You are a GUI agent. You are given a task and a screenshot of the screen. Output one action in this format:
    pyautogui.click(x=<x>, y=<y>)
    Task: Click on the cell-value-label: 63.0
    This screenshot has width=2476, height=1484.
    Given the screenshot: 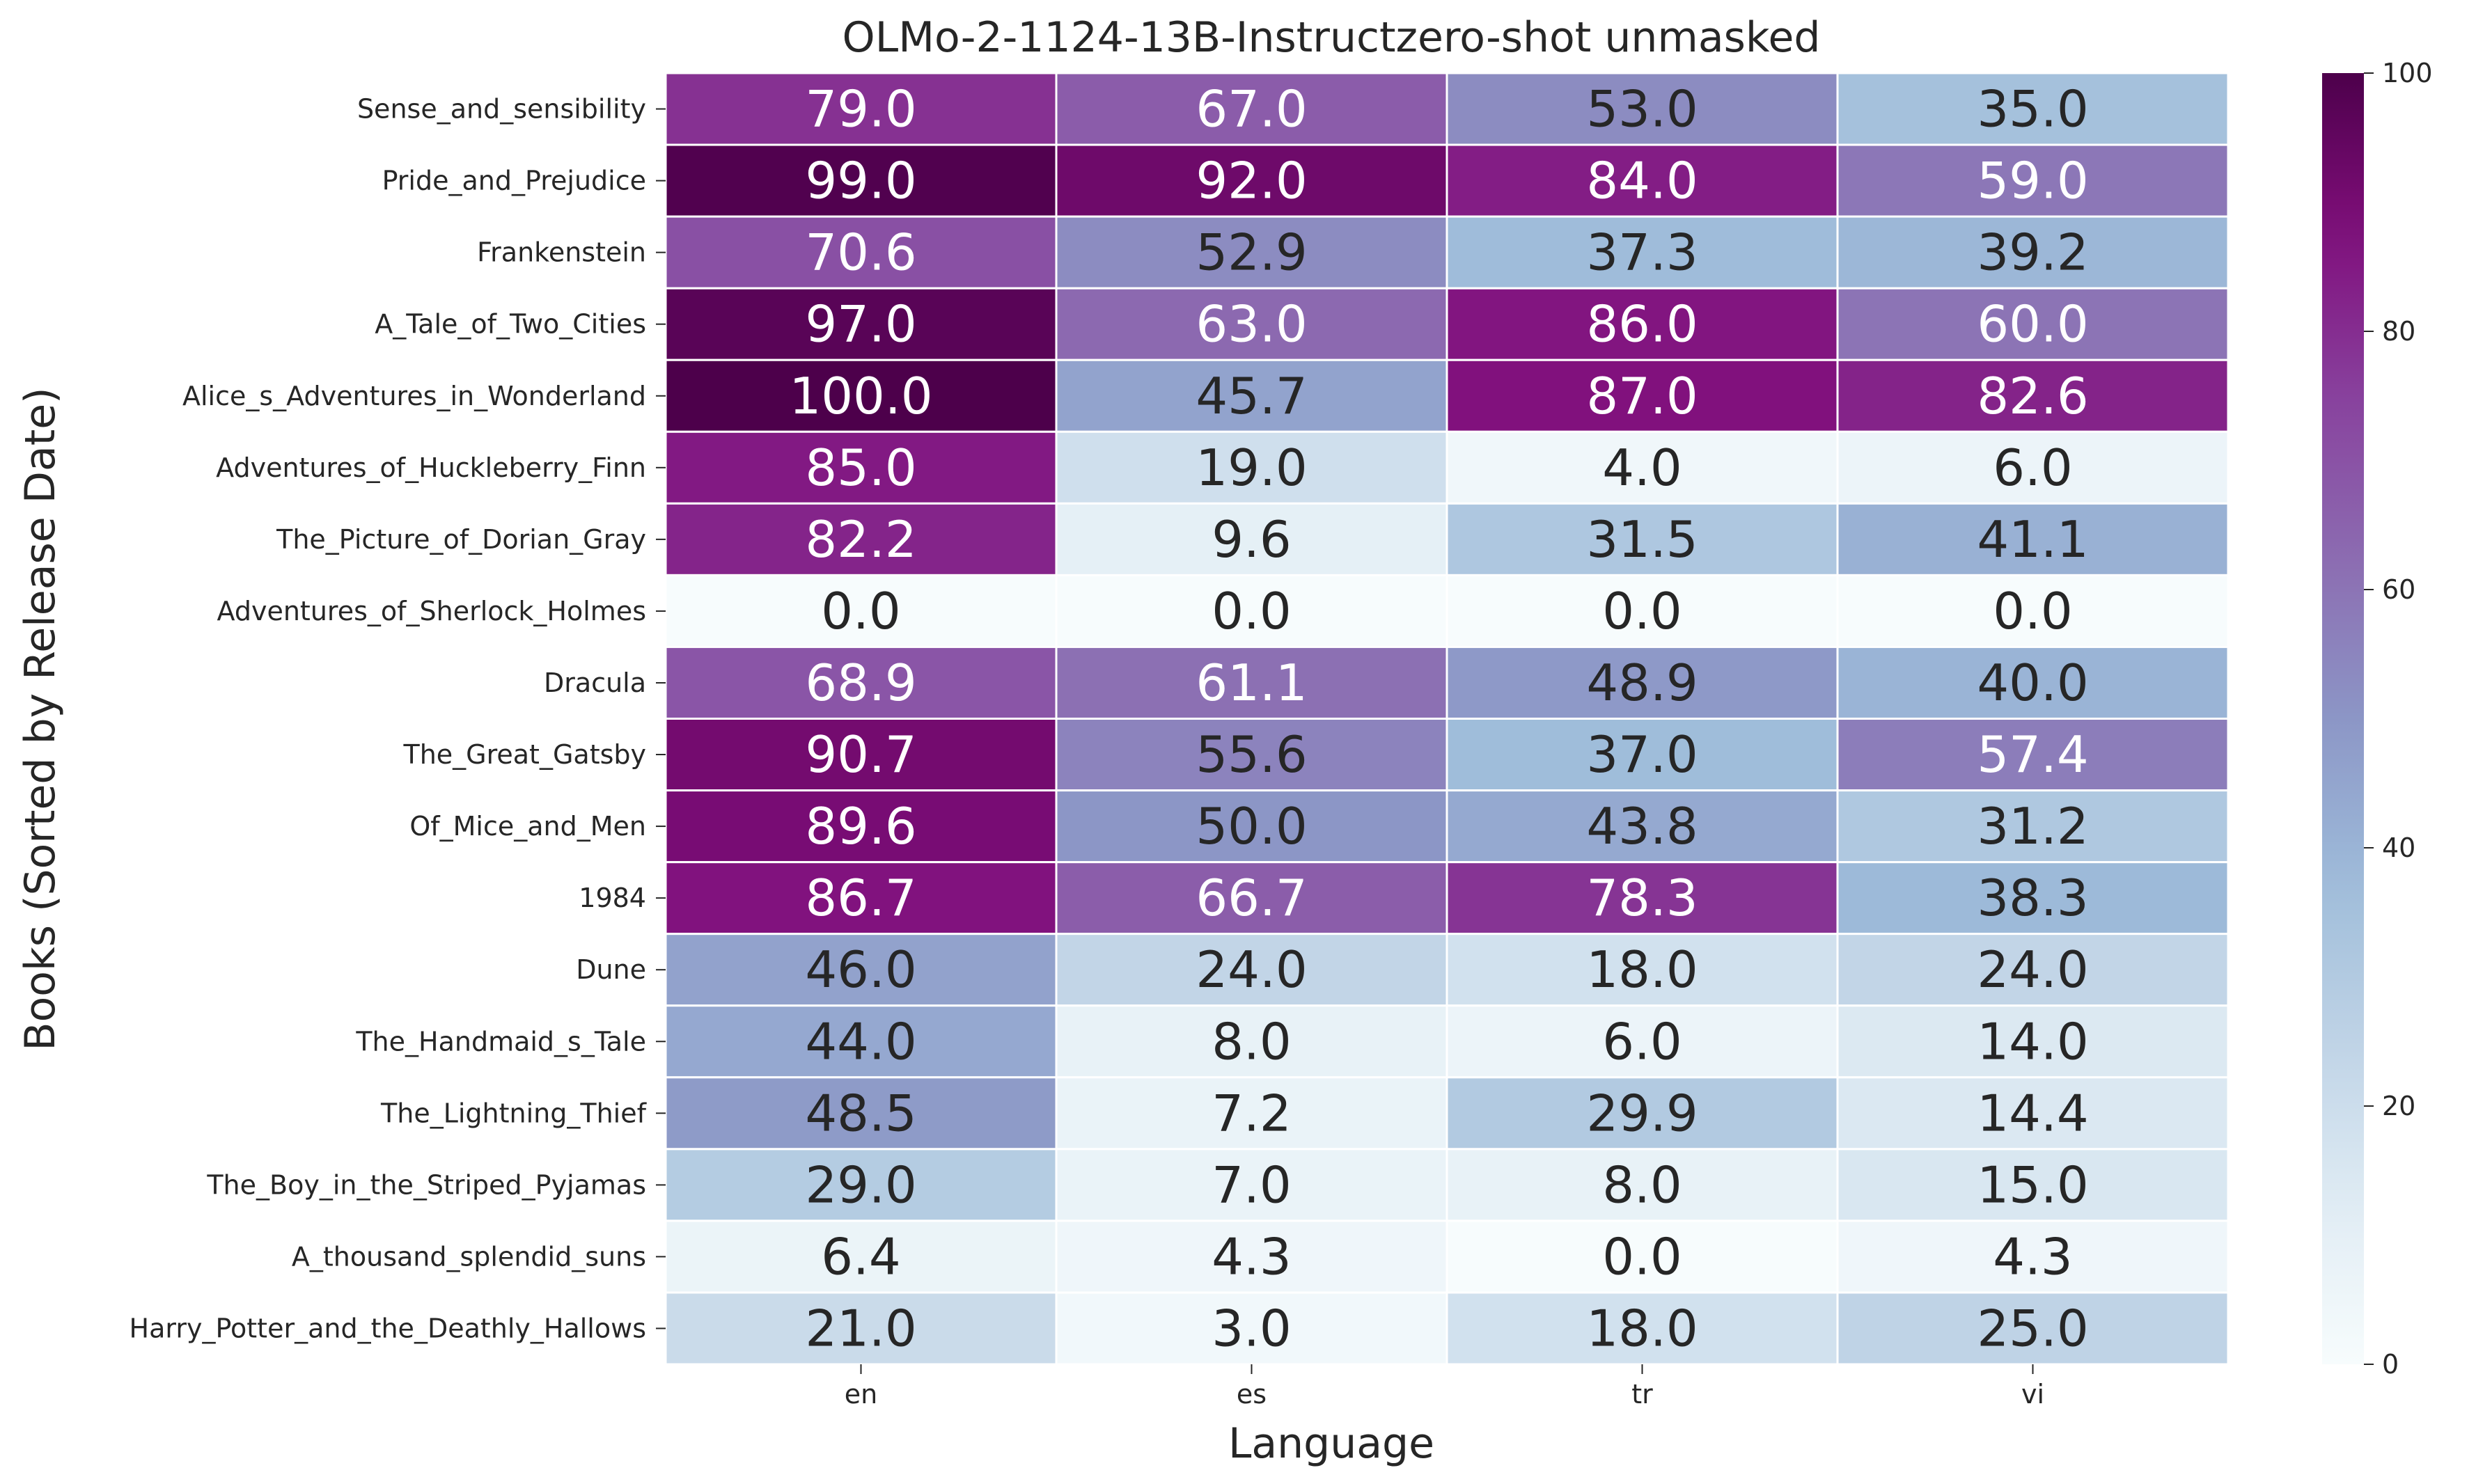 What is the action you would take?
    pyautogui.click(x=1251, y=324)
    